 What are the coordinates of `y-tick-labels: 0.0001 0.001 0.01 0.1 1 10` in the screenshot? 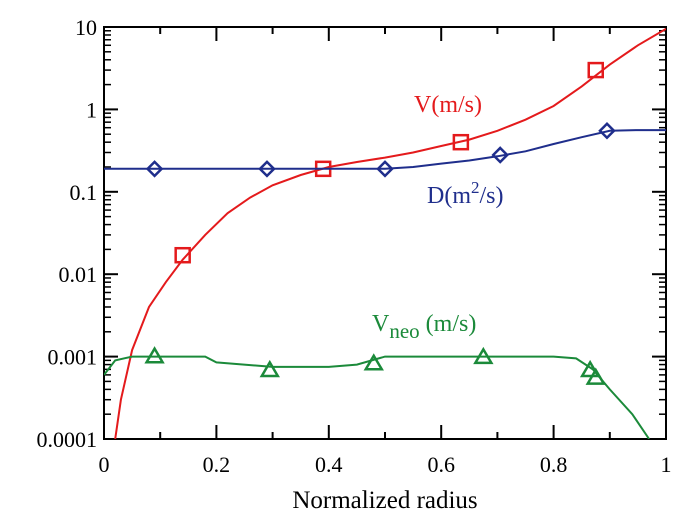 It's located at (67, 233).